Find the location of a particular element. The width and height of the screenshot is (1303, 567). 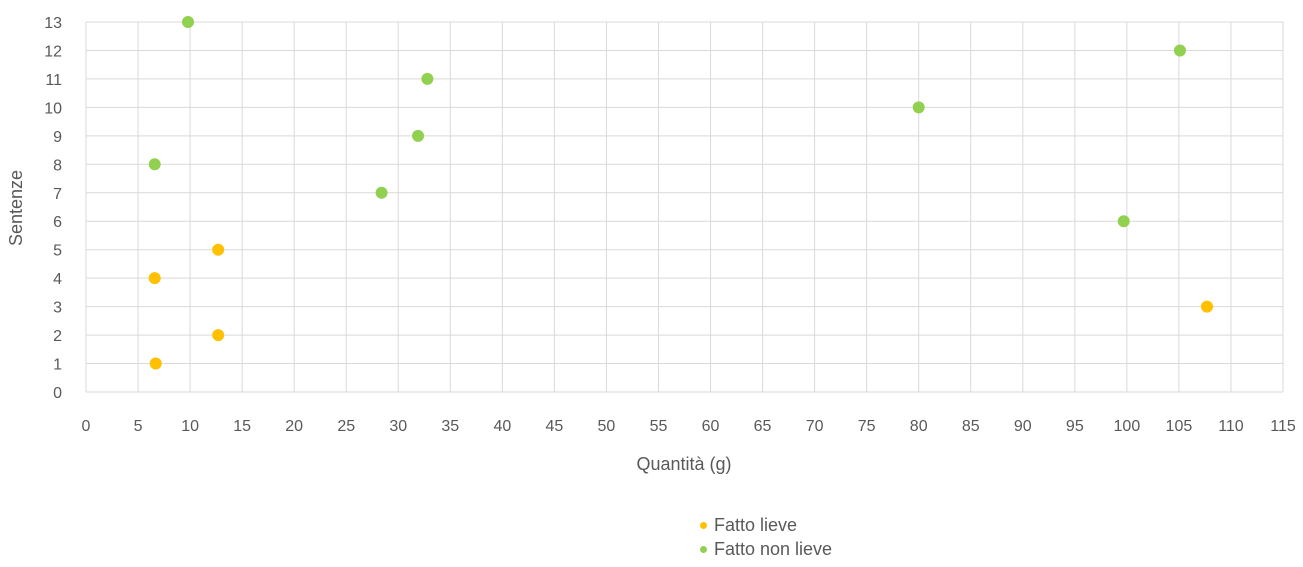

x-tick-label: 85 is located at coordinates (971, 426).